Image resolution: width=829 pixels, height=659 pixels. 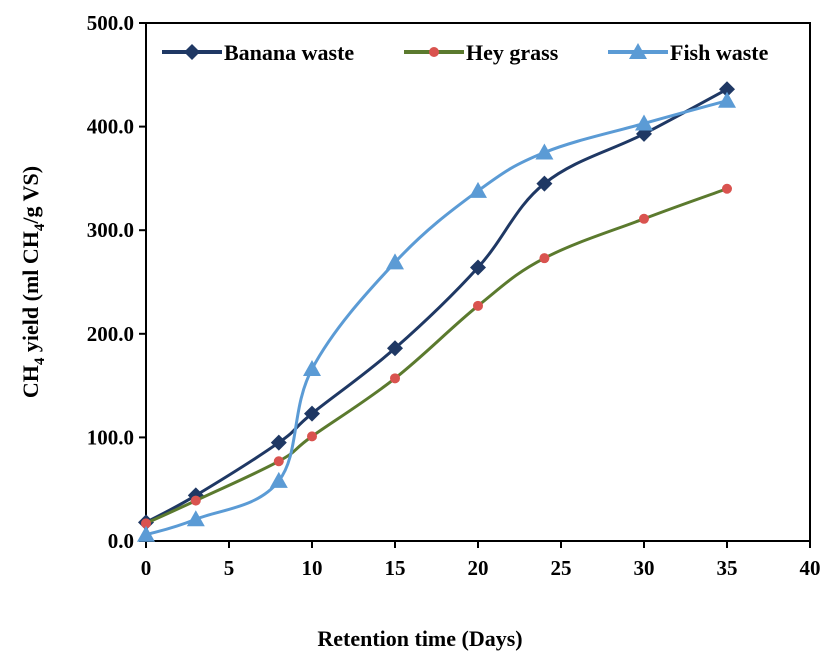 What do you see at coordinates (146, 568) in the screenshot?
I see `x-tick-label: 0` at bounding box center [146, 568].